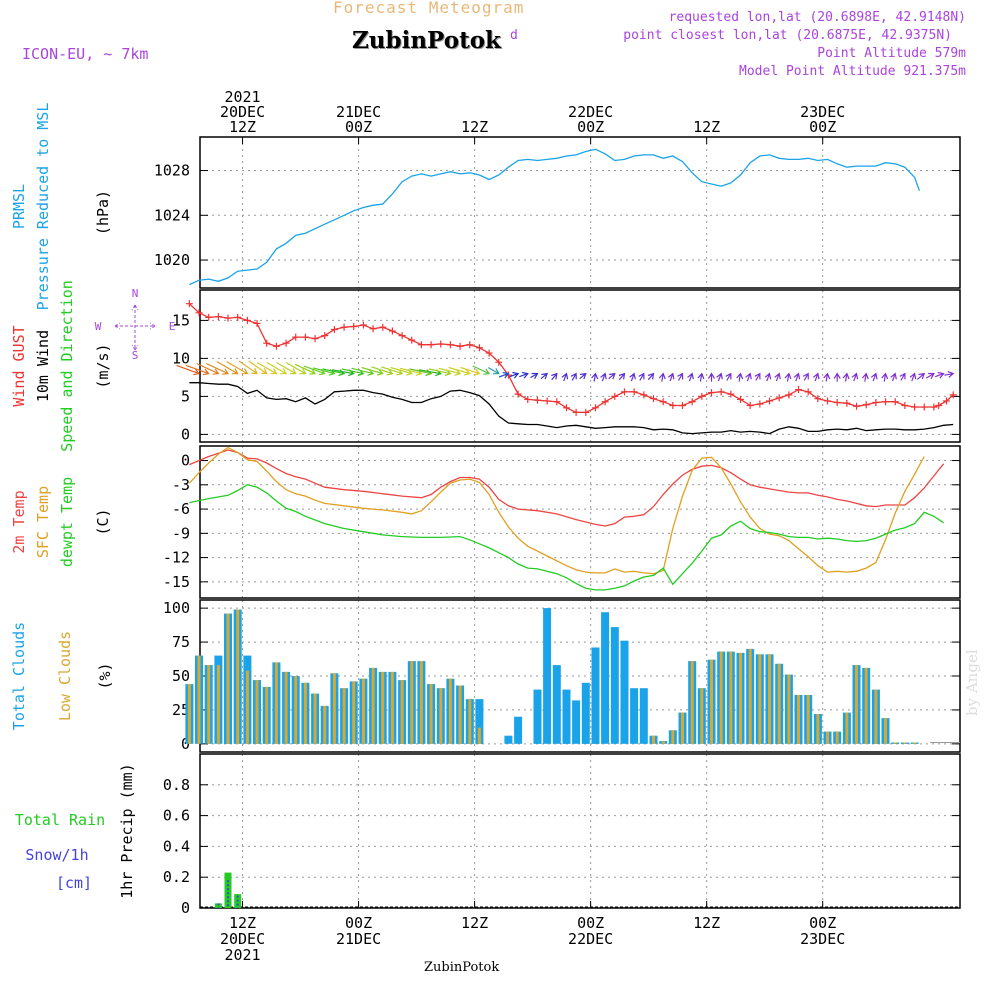 This screenshot has width=1000, height=1000. I want to click on axis-label-temperature-2: dewpt Temp, so click(67, 522).